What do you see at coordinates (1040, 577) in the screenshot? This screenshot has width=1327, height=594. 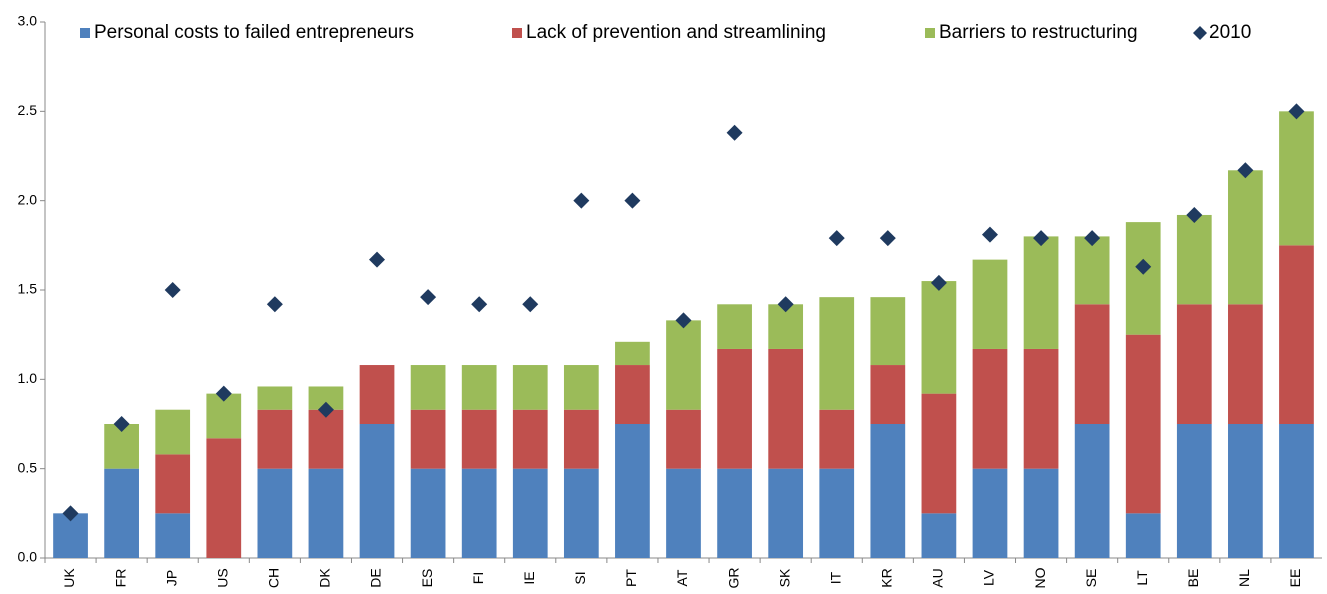 I see `x-tick-label: NO` at bounding box center [1040, 577].